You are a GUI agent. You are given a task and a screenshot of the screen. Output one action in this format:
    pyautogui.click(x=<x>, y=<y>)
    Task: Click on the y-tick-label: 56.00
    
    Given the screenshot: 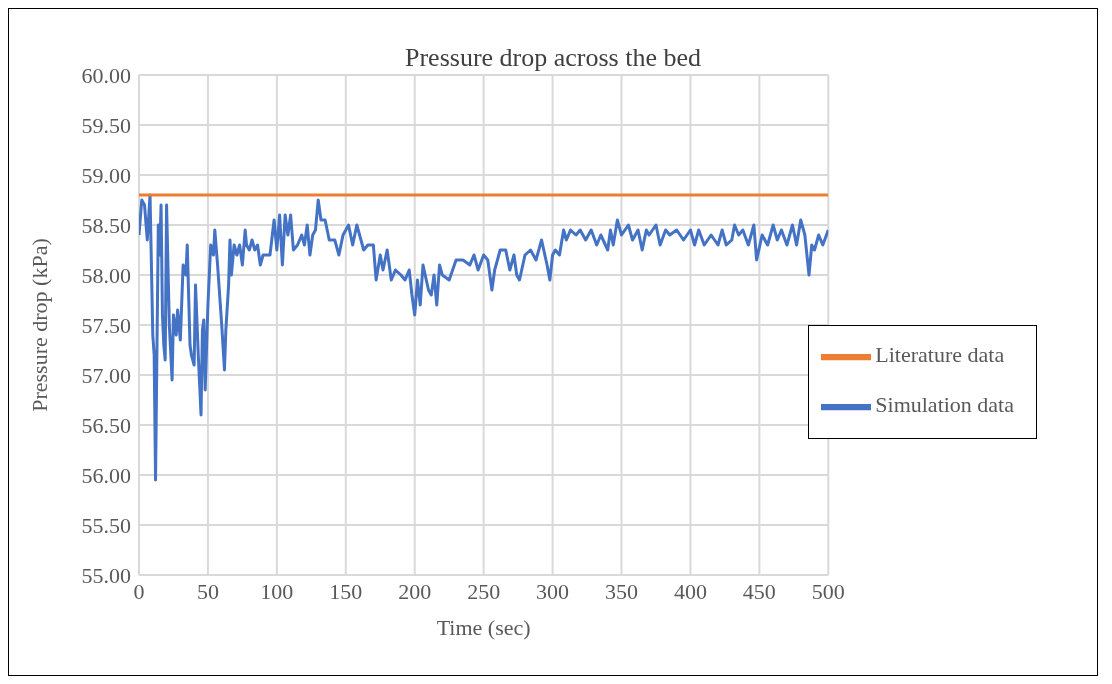 What is the action you would take?
    pyautogui.click(x=106, y=475)
    